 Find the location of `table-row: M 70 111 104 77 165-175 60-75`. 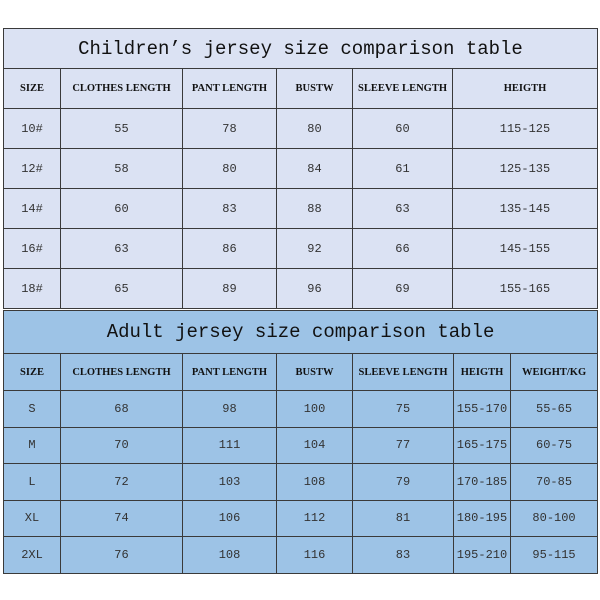

table-row: M 70 111 104 77 165-175 60-75 is located at coordinates (301, 445).